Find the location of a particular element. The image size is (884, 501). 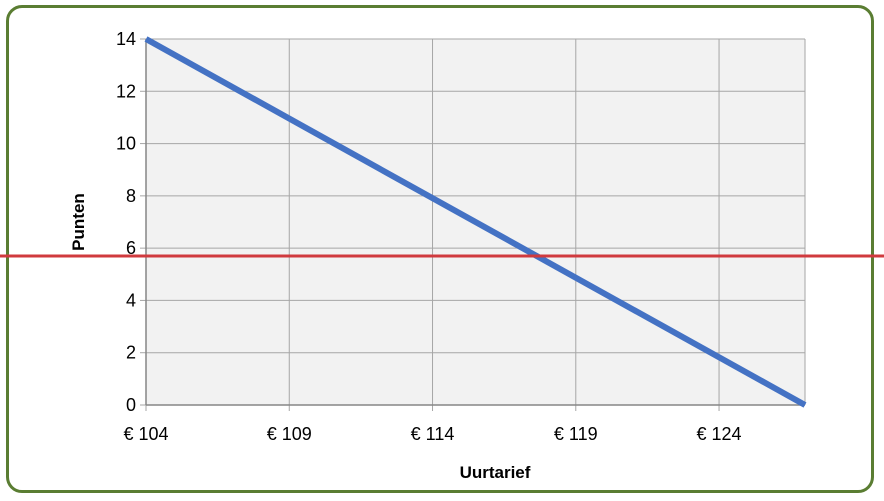

y-tick-label: 2 is located at coordinates (131, 353).